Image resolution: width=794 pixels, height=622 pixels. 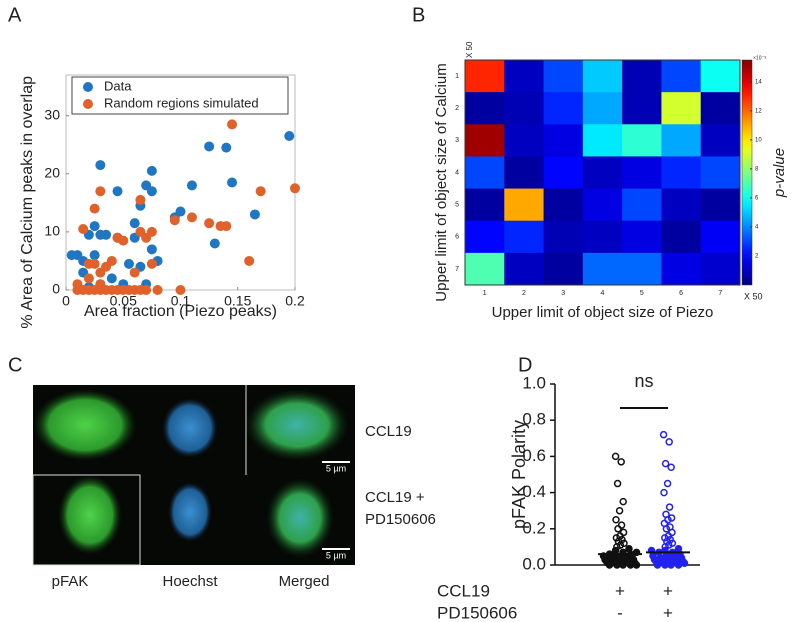 I want to click on y-tick-label: 10, so click(x=52, y=231).